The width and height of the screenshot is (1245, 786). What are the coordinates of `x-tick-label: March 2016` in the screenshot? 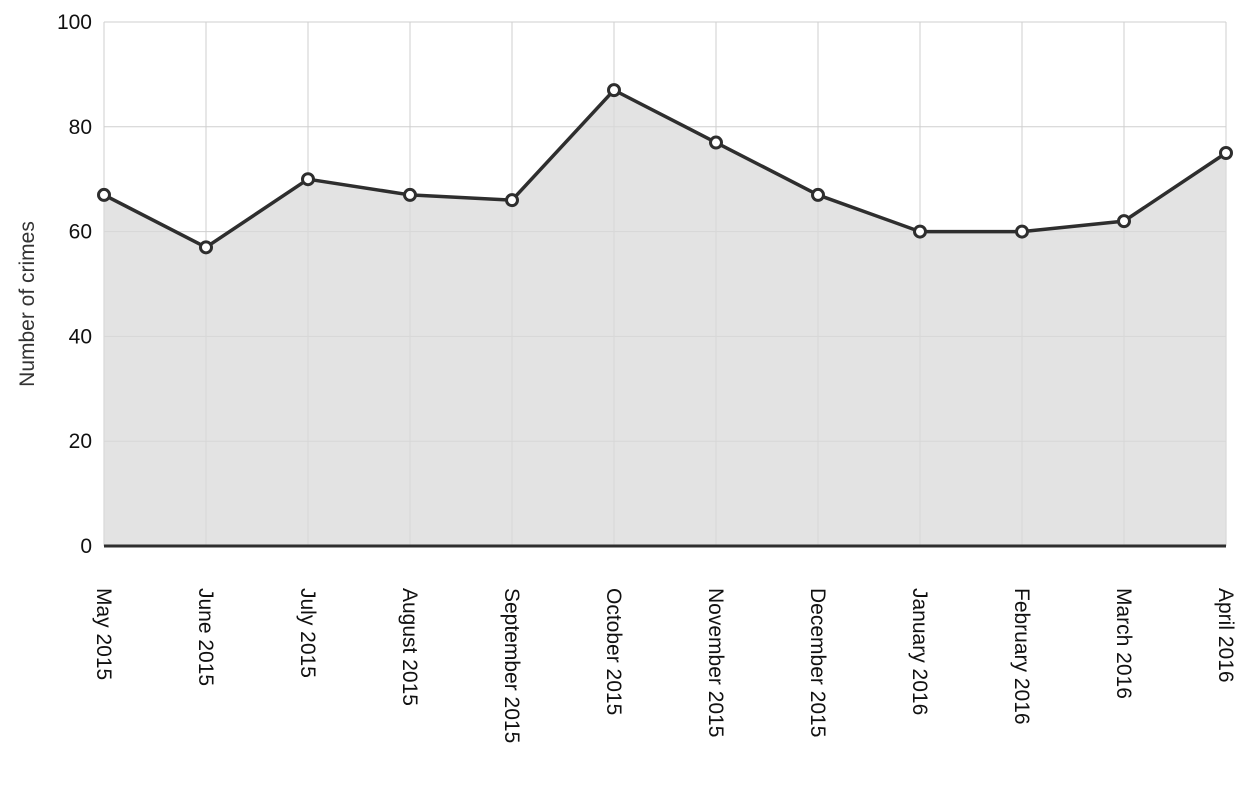 It's located at (1123, 643).